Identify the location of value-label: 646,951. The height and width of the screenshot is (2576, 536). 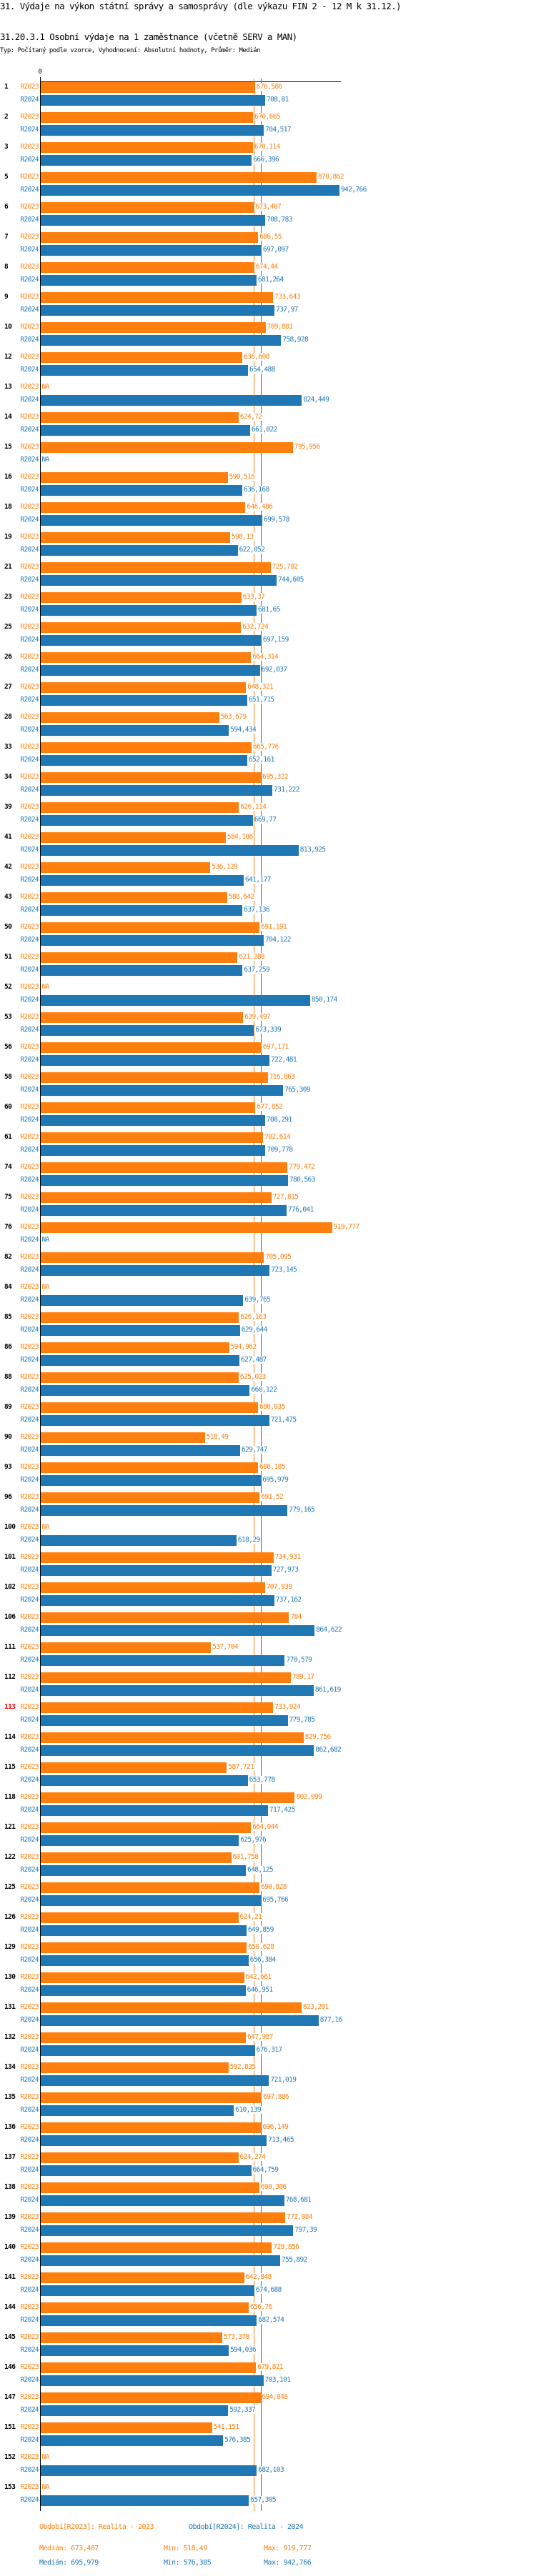
(260, 1990).